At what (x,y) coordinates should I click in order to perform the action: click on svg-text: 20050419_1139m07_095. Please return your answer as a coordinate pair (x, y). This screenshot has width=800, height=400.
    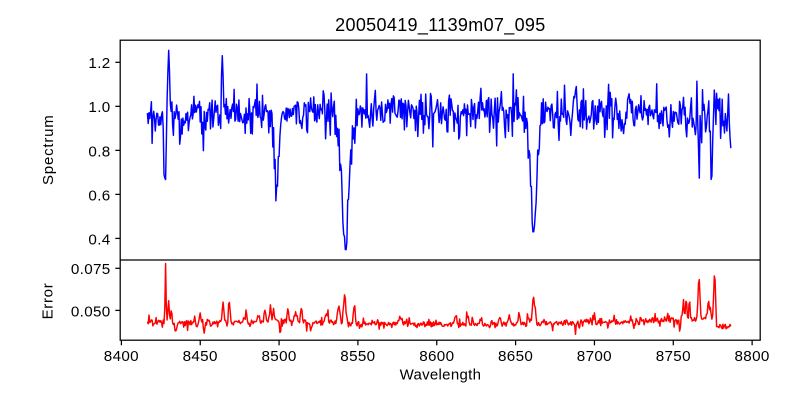
    Looking at the image, I should click on (440, 25).